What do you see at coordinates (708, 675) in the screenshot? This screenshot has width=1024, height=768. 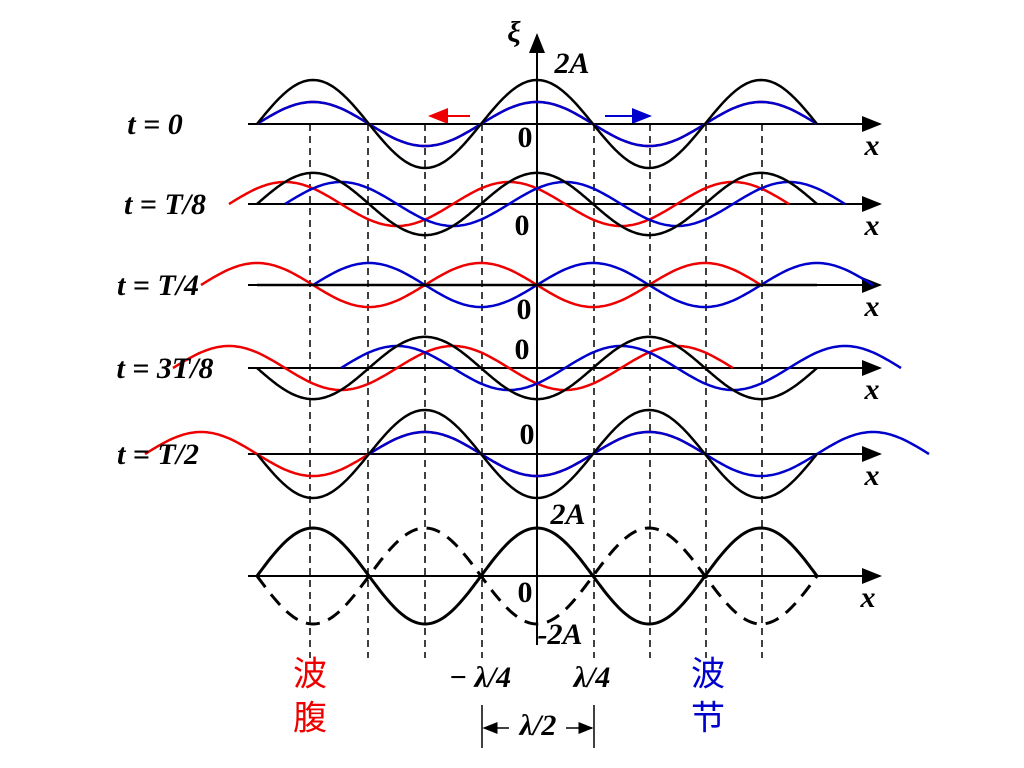 I see `node-label: 波` at bounding box center [708, 675].